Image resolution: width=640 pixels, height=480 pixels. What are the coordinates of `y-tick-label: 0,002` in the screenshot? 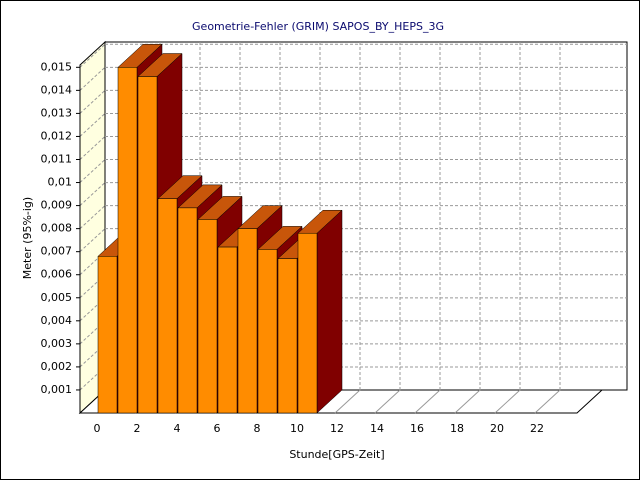 It's located at (57, 366).